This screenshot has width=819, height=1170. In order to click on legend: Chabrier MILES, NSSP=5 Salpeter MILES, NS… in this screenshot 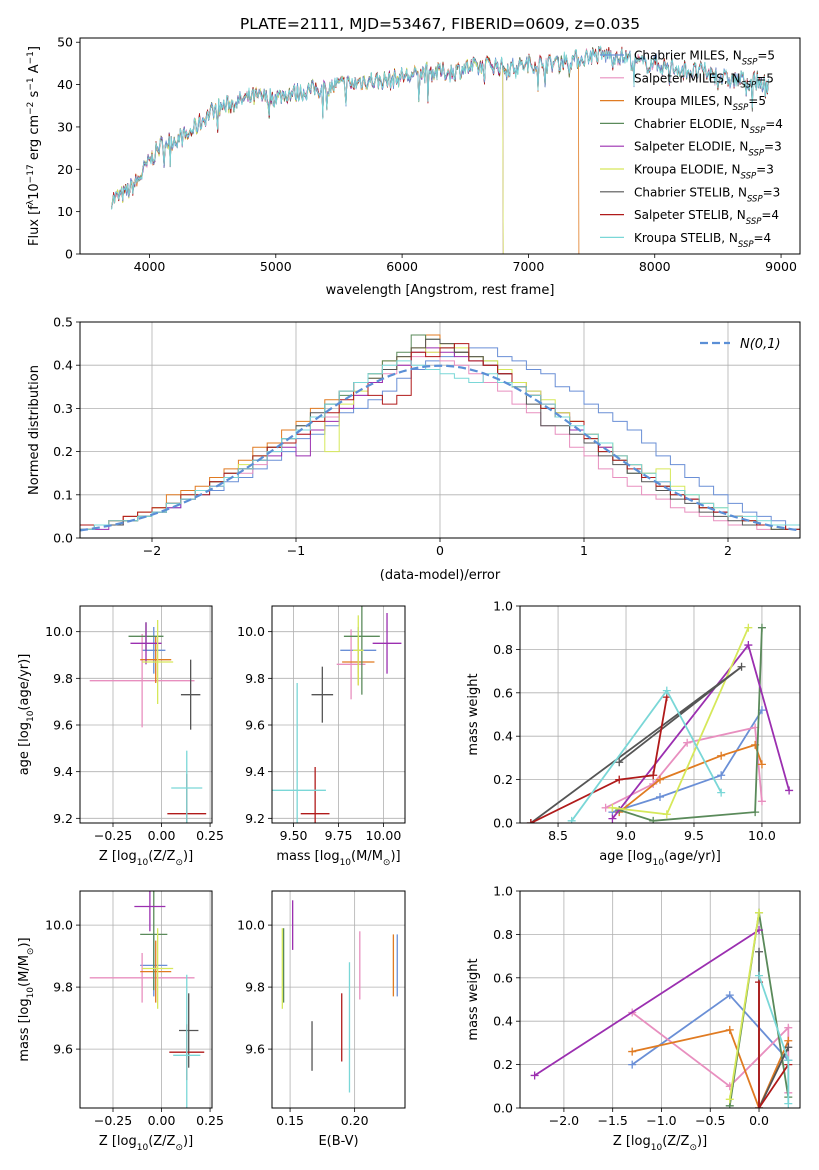, I will do `click(691, 149)`.